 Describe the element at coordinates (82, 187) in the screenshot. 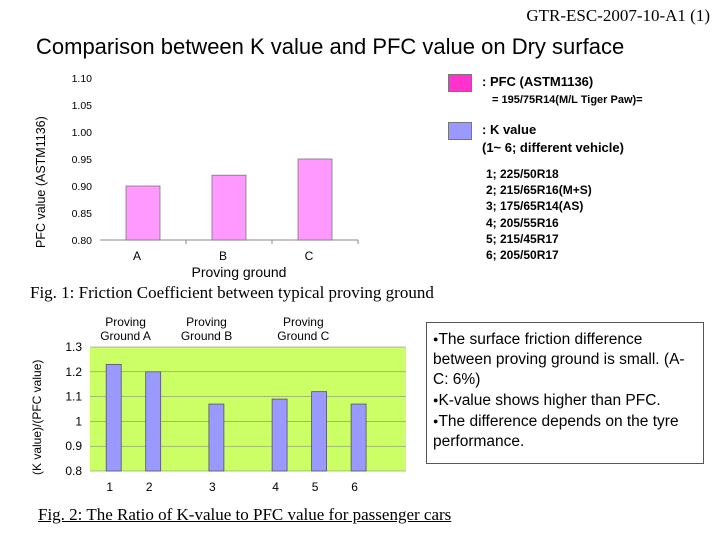

I see `y-tick-label: 0.90` at that location.